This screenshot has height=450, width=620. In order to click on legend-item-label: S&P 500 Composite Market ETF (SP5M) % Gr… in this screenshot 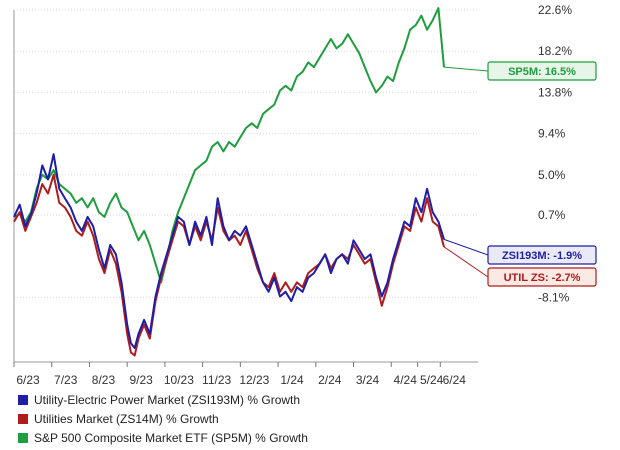, I will do `click(171, 438)`.